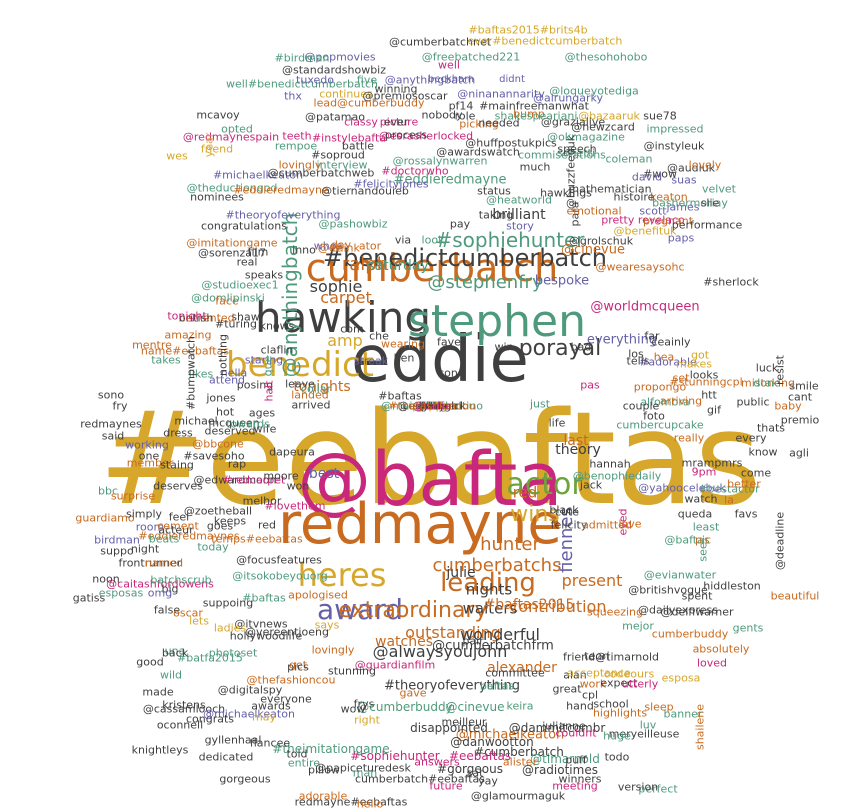 The height and width of the screenshot is (812, 865). What do you see at coordinates (395, 756) in the screenshot?
I see `cloud-word: #sophiehunter` at bounding box center [395, 756].